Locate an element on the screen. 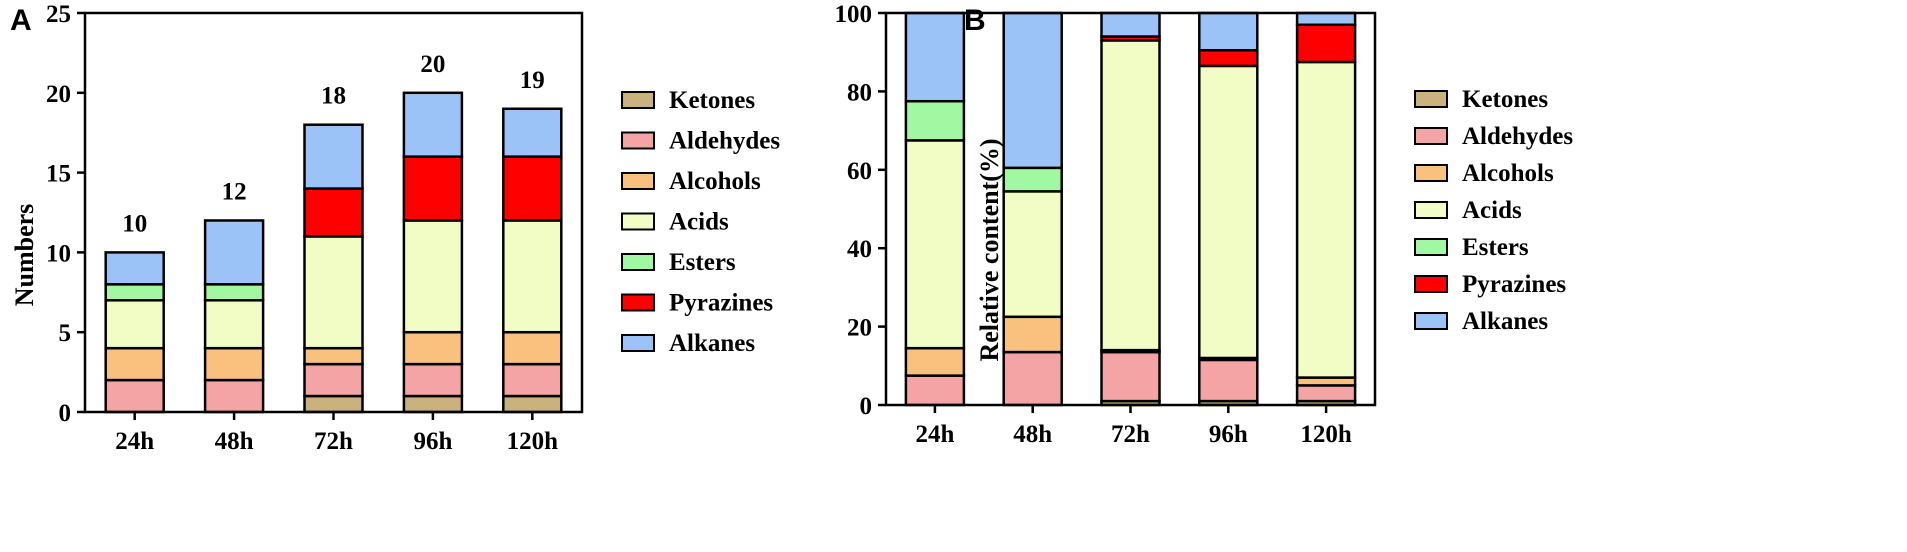  legend-swatch-alcohols is located at coordinates (1431, 173).